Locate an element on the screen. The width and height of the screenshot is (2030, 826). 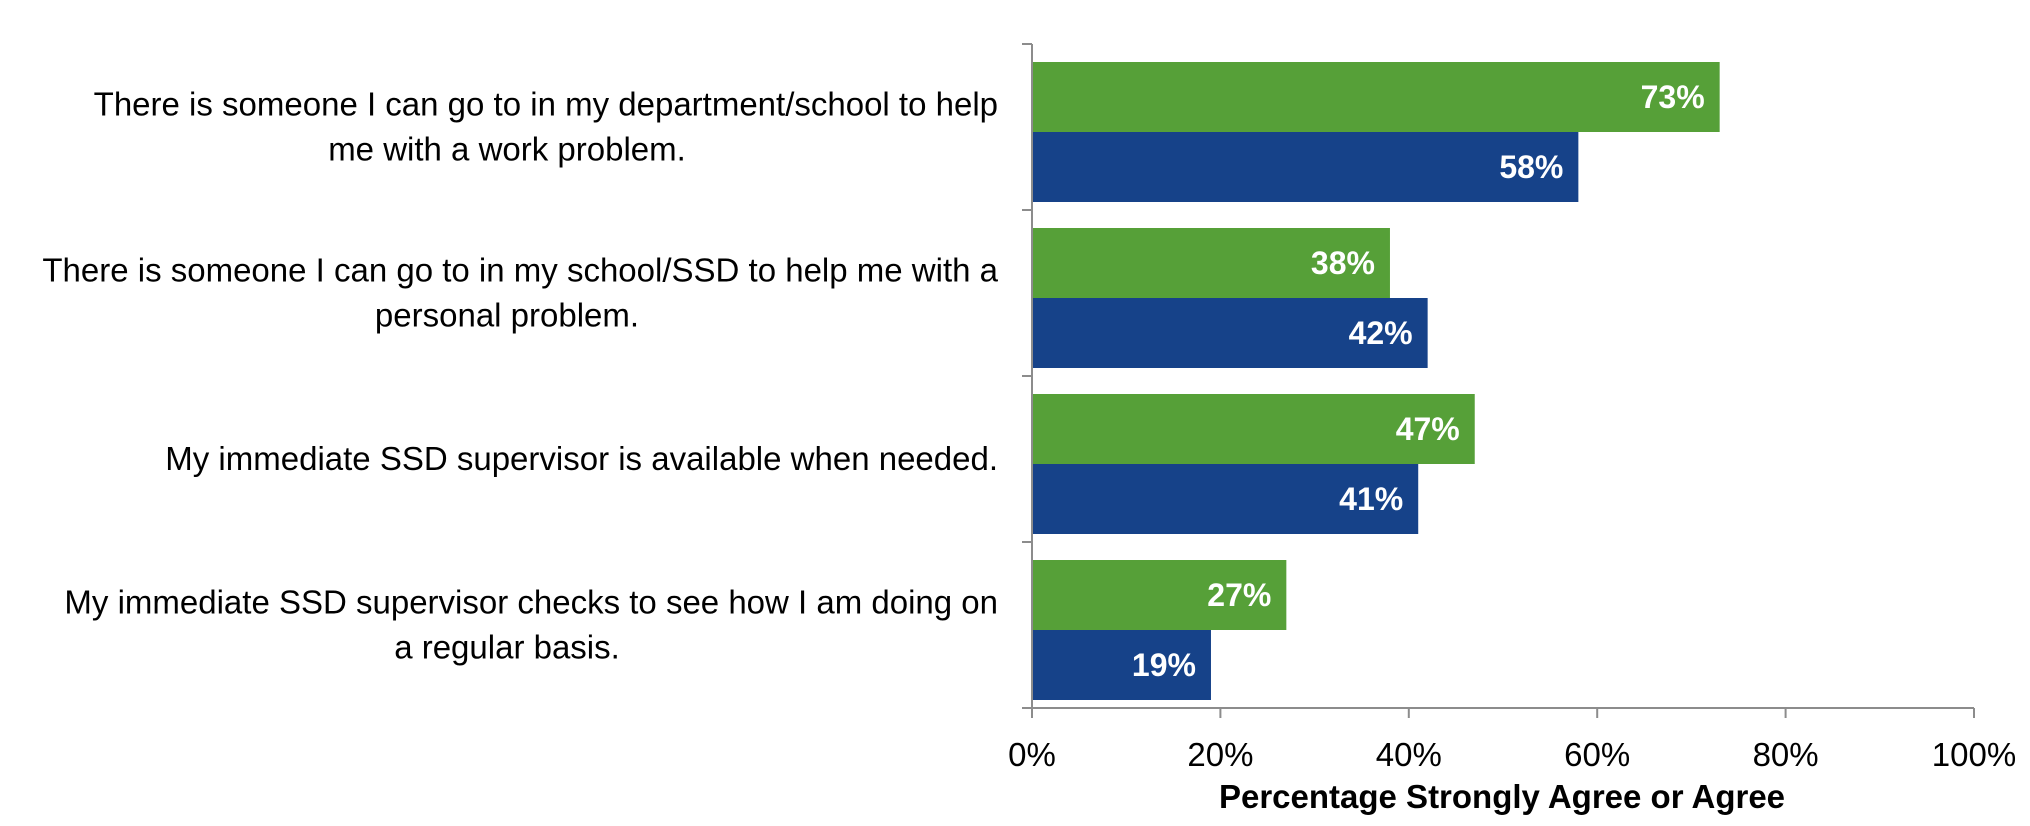
bar-value-label-2-4: 19% is located at coordinates (1164, 665).